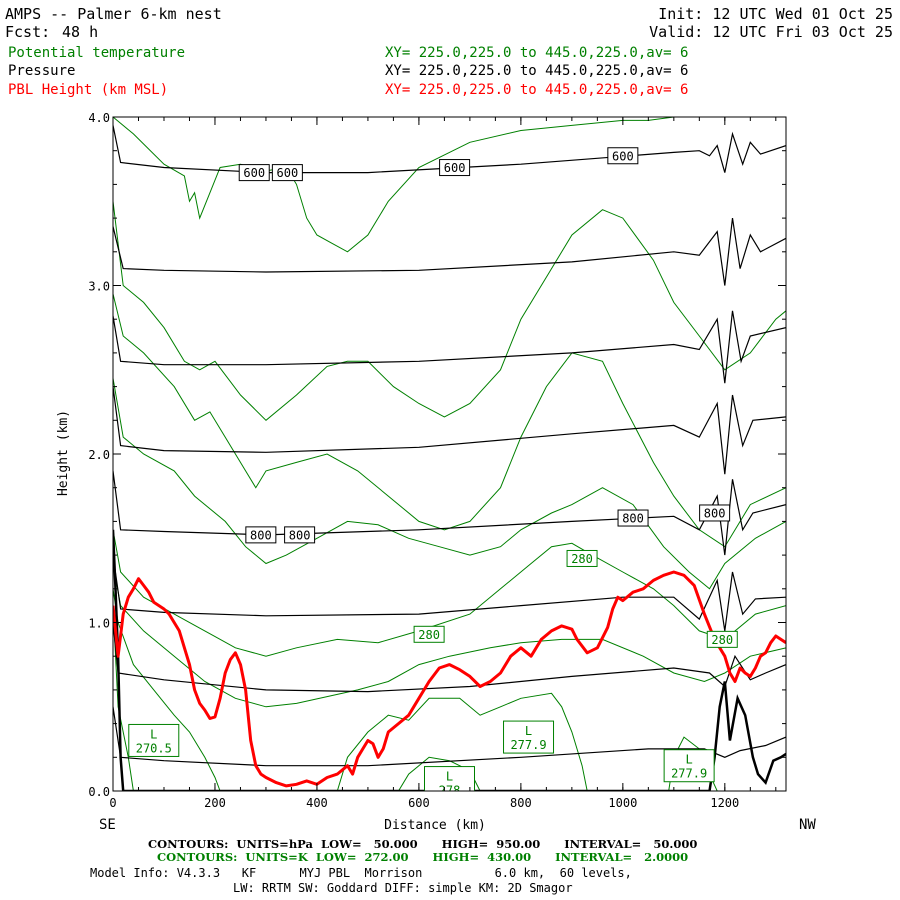 Image resolution: width=900 pixels, height=900 pixels. What do you see at coordinates (63, 453) in the screenshot?
I see `y-axis-label: Height (km)` at bounding box center [63, 453].